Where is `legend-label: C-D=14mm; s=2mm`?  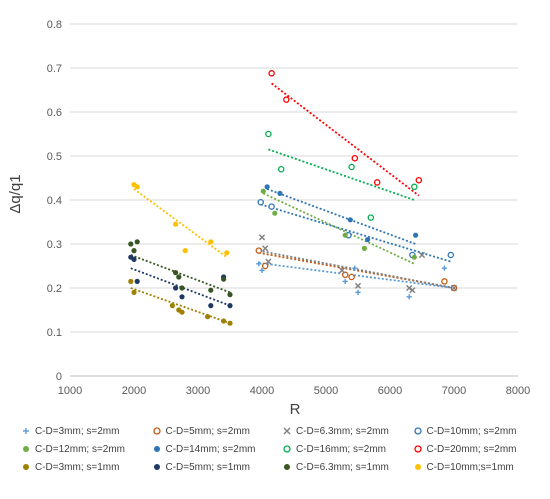
legend-label: C-D=14mm; s=2mm is located at coordinates (210, 449).